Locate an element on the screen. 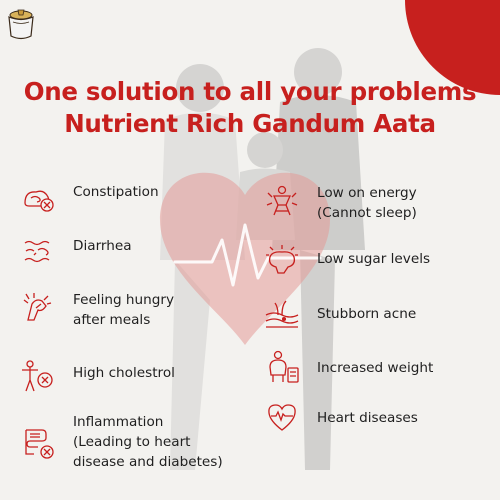 This screenshot has width=500, height=500. problem-item-cholesterol: High cholestrol is located at coordinates (97, 376).